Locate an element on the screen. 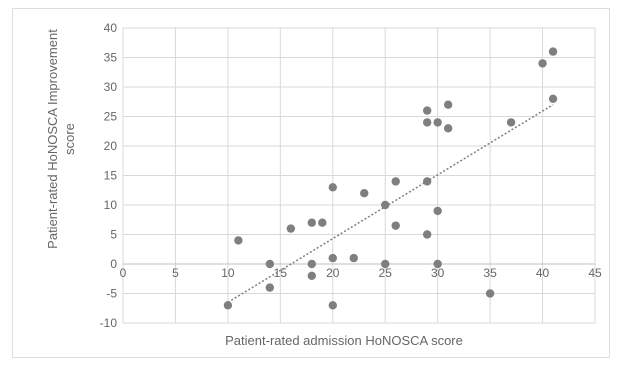  y-tick-label: -5 is located at coordinates (111, 294).